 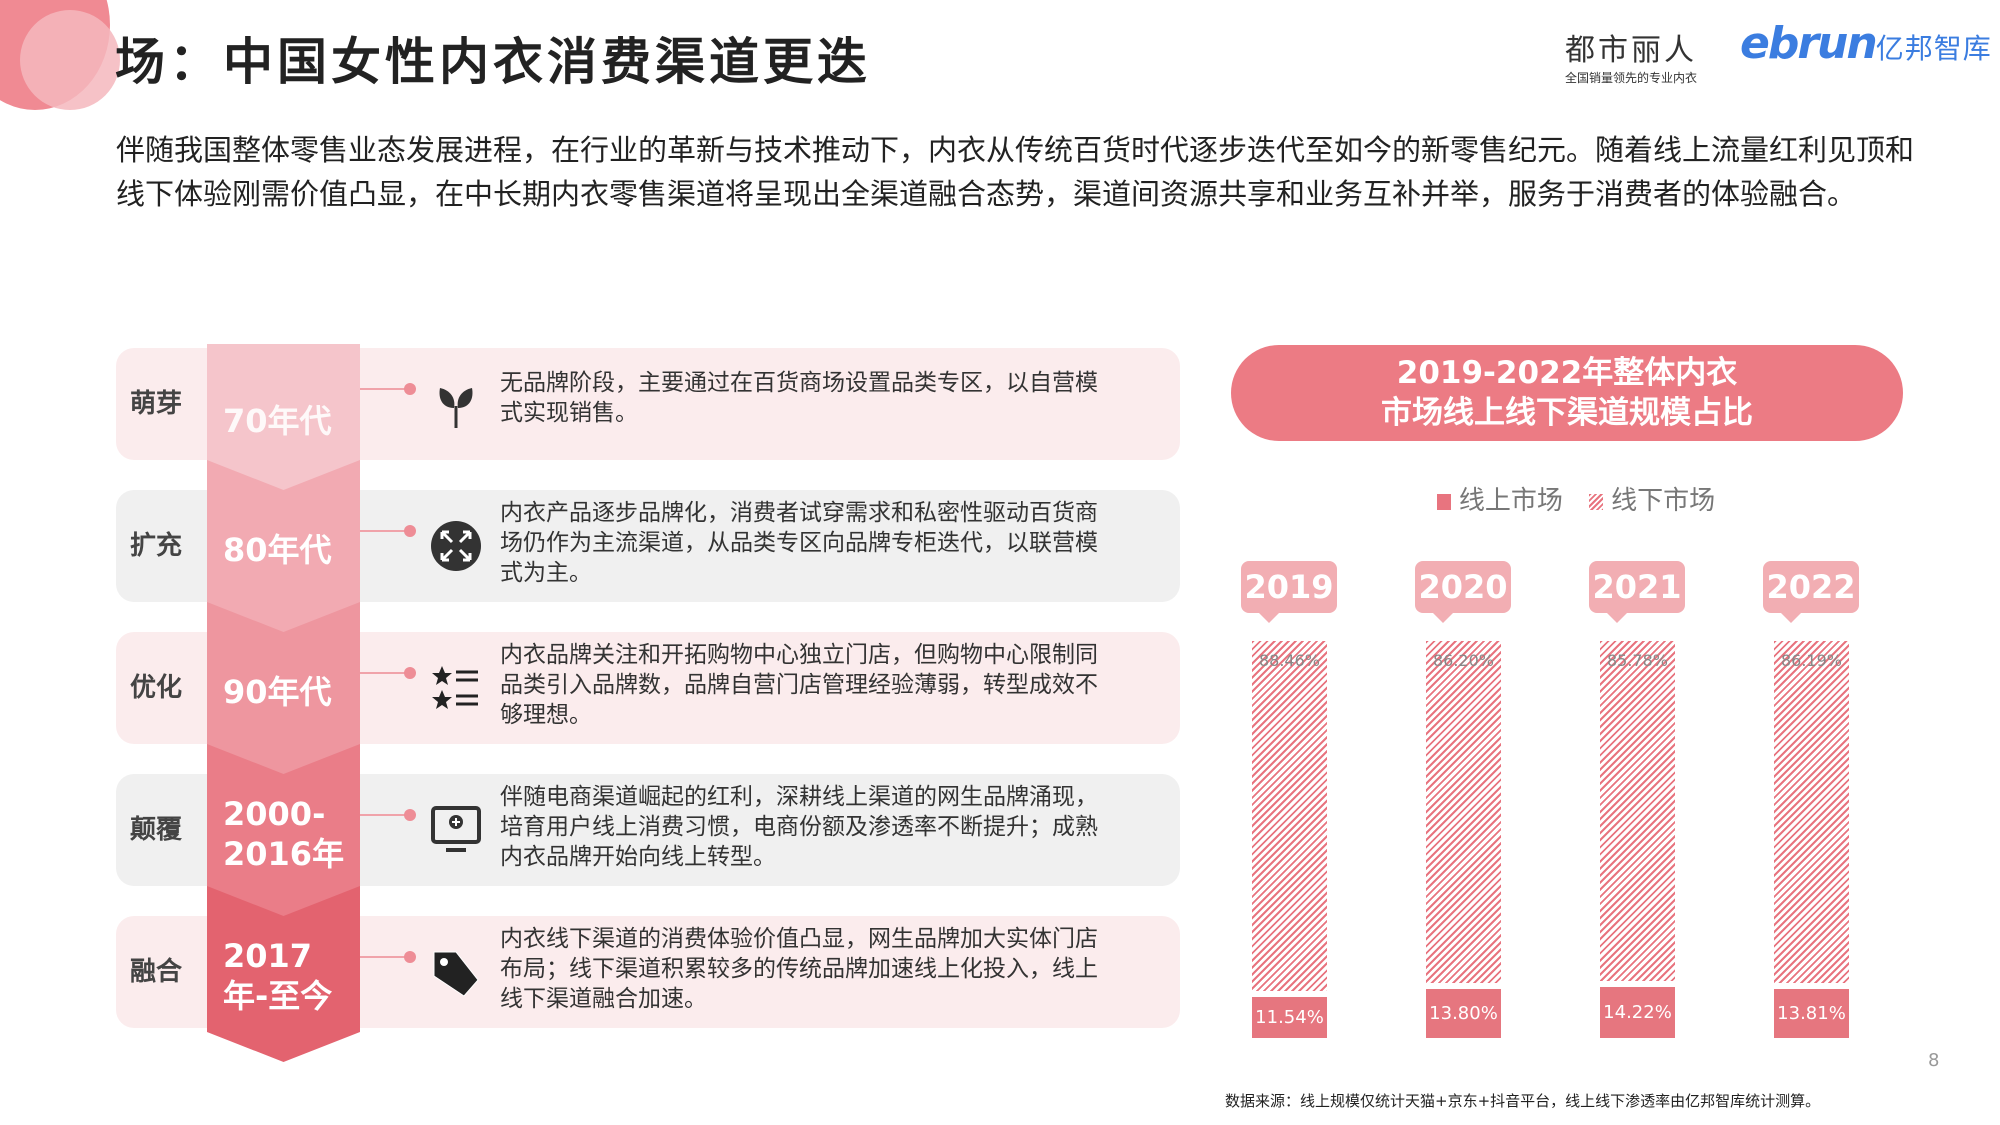 What do you see at coordinates (1567, 393) in the screenshot?
I see `chart-title: 2019-2022年整体内衣 市场线上线下渠道规模占比` at bounding box center [1567, 393].